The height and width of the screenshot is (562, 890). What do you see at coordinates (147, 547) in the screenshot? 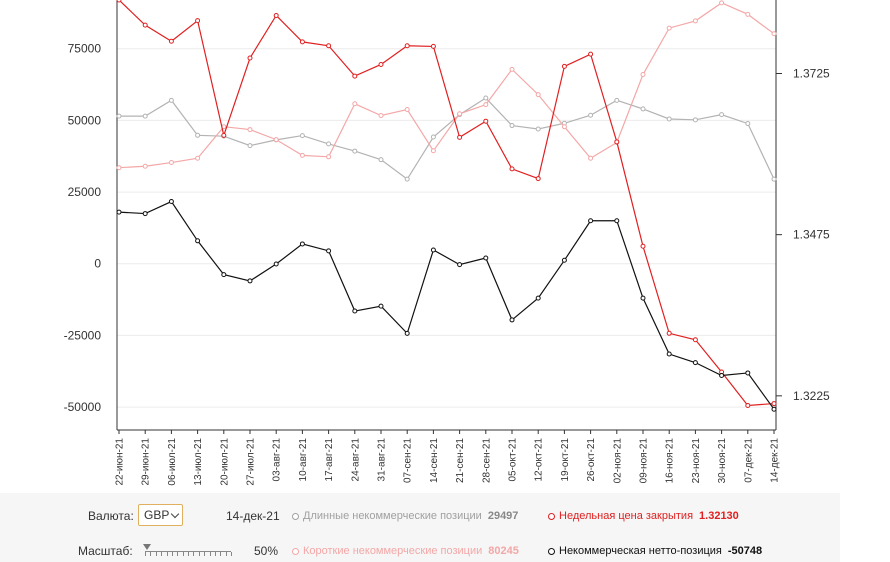
I see `slider-thumb` at bounding box center [147, 547].